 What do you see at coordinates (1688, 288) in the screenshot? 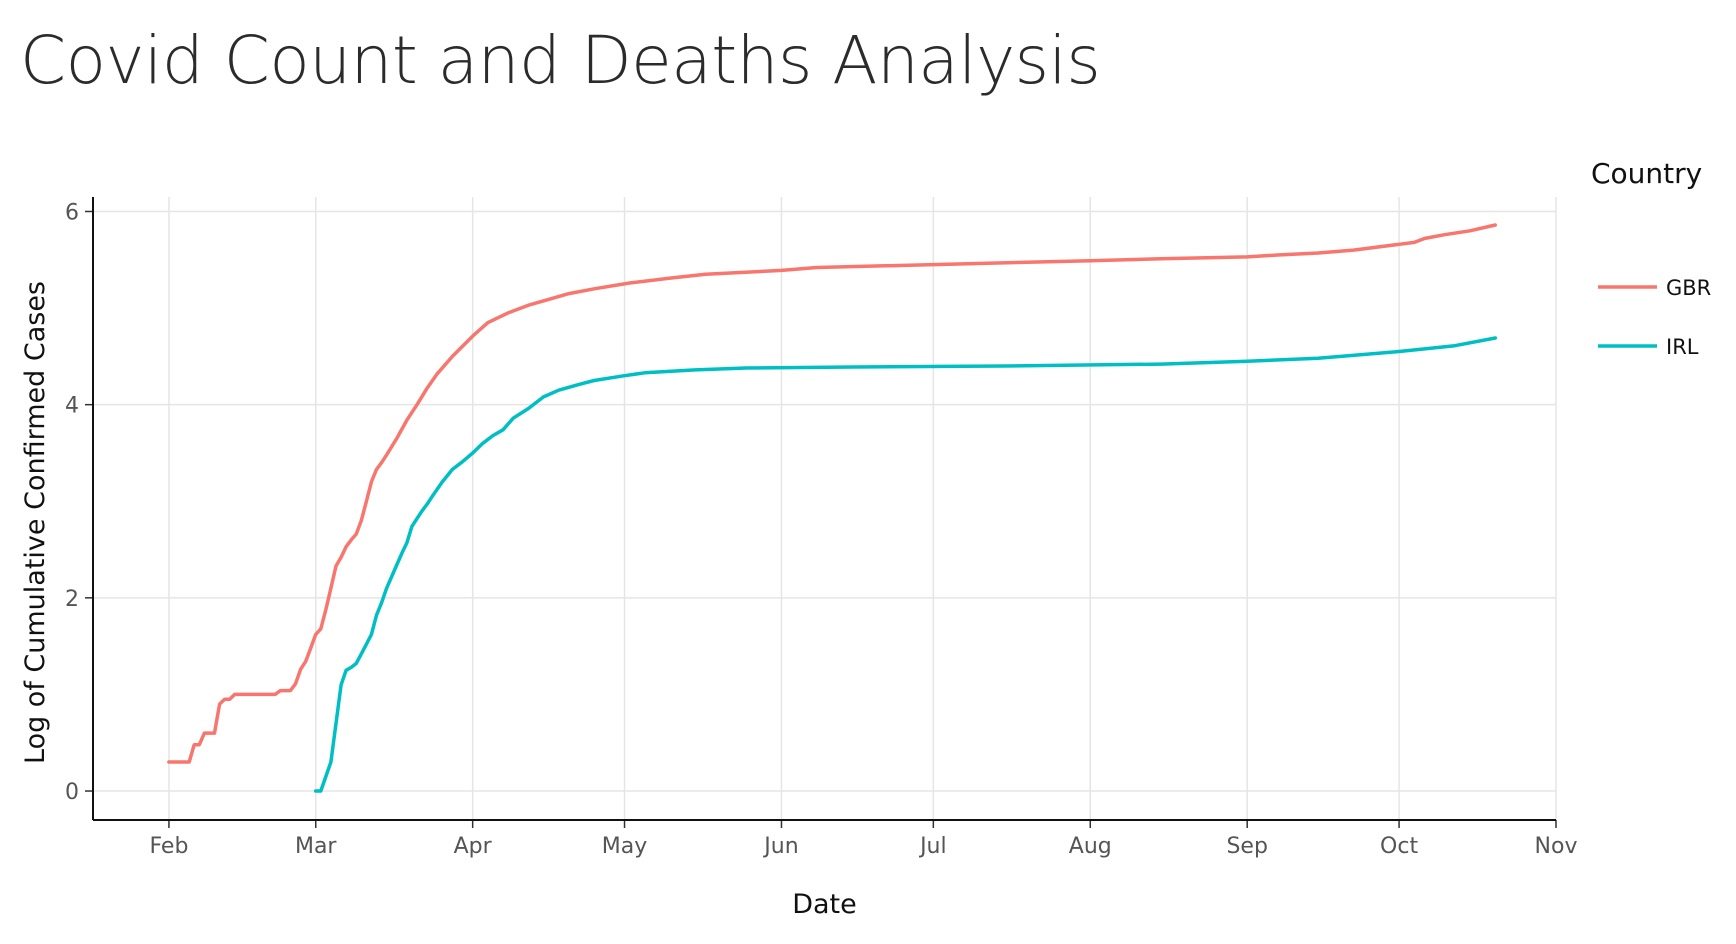
I see `legend-label: GBR` at bounding box center [1688, 288].